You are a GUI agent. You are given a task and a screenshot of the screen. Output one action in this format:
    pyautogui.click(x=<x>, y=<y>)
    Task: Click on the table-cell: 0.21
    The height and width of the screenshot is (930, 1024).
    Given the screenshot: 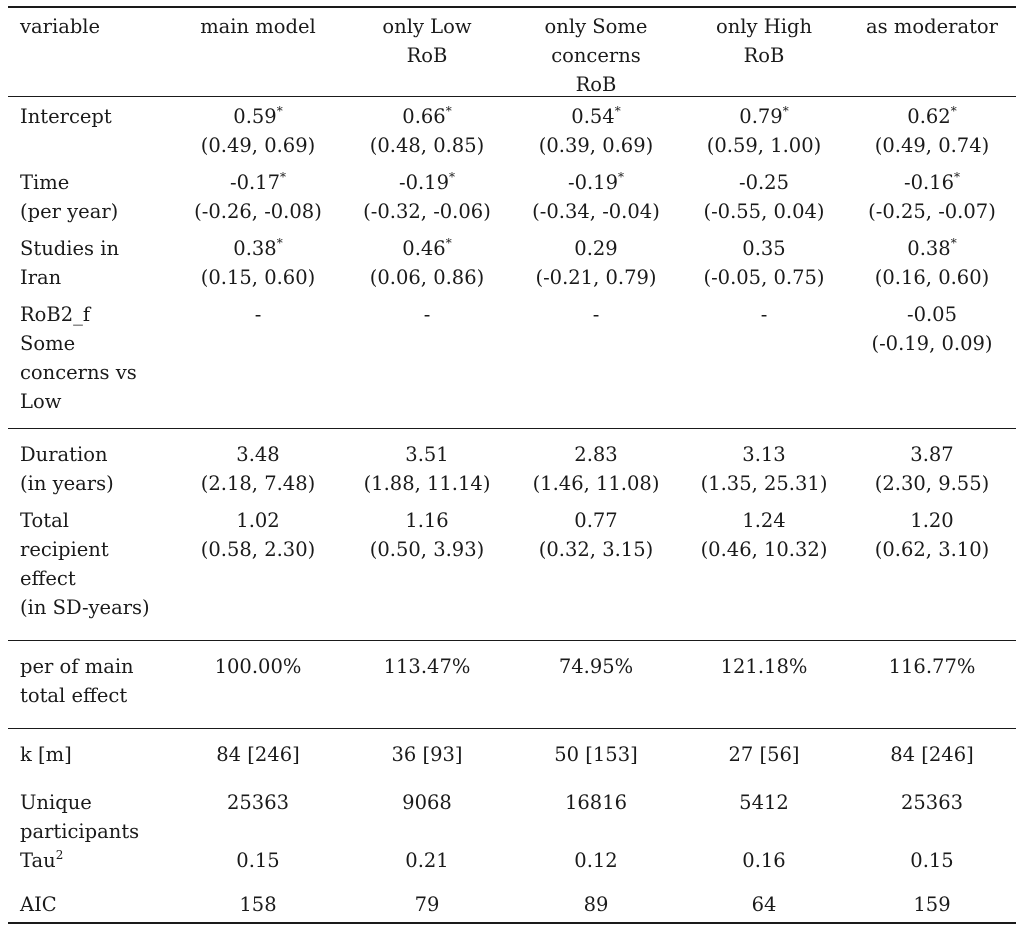 What is the action you would take?
    pyautogui.click(x=427, y=860)
    